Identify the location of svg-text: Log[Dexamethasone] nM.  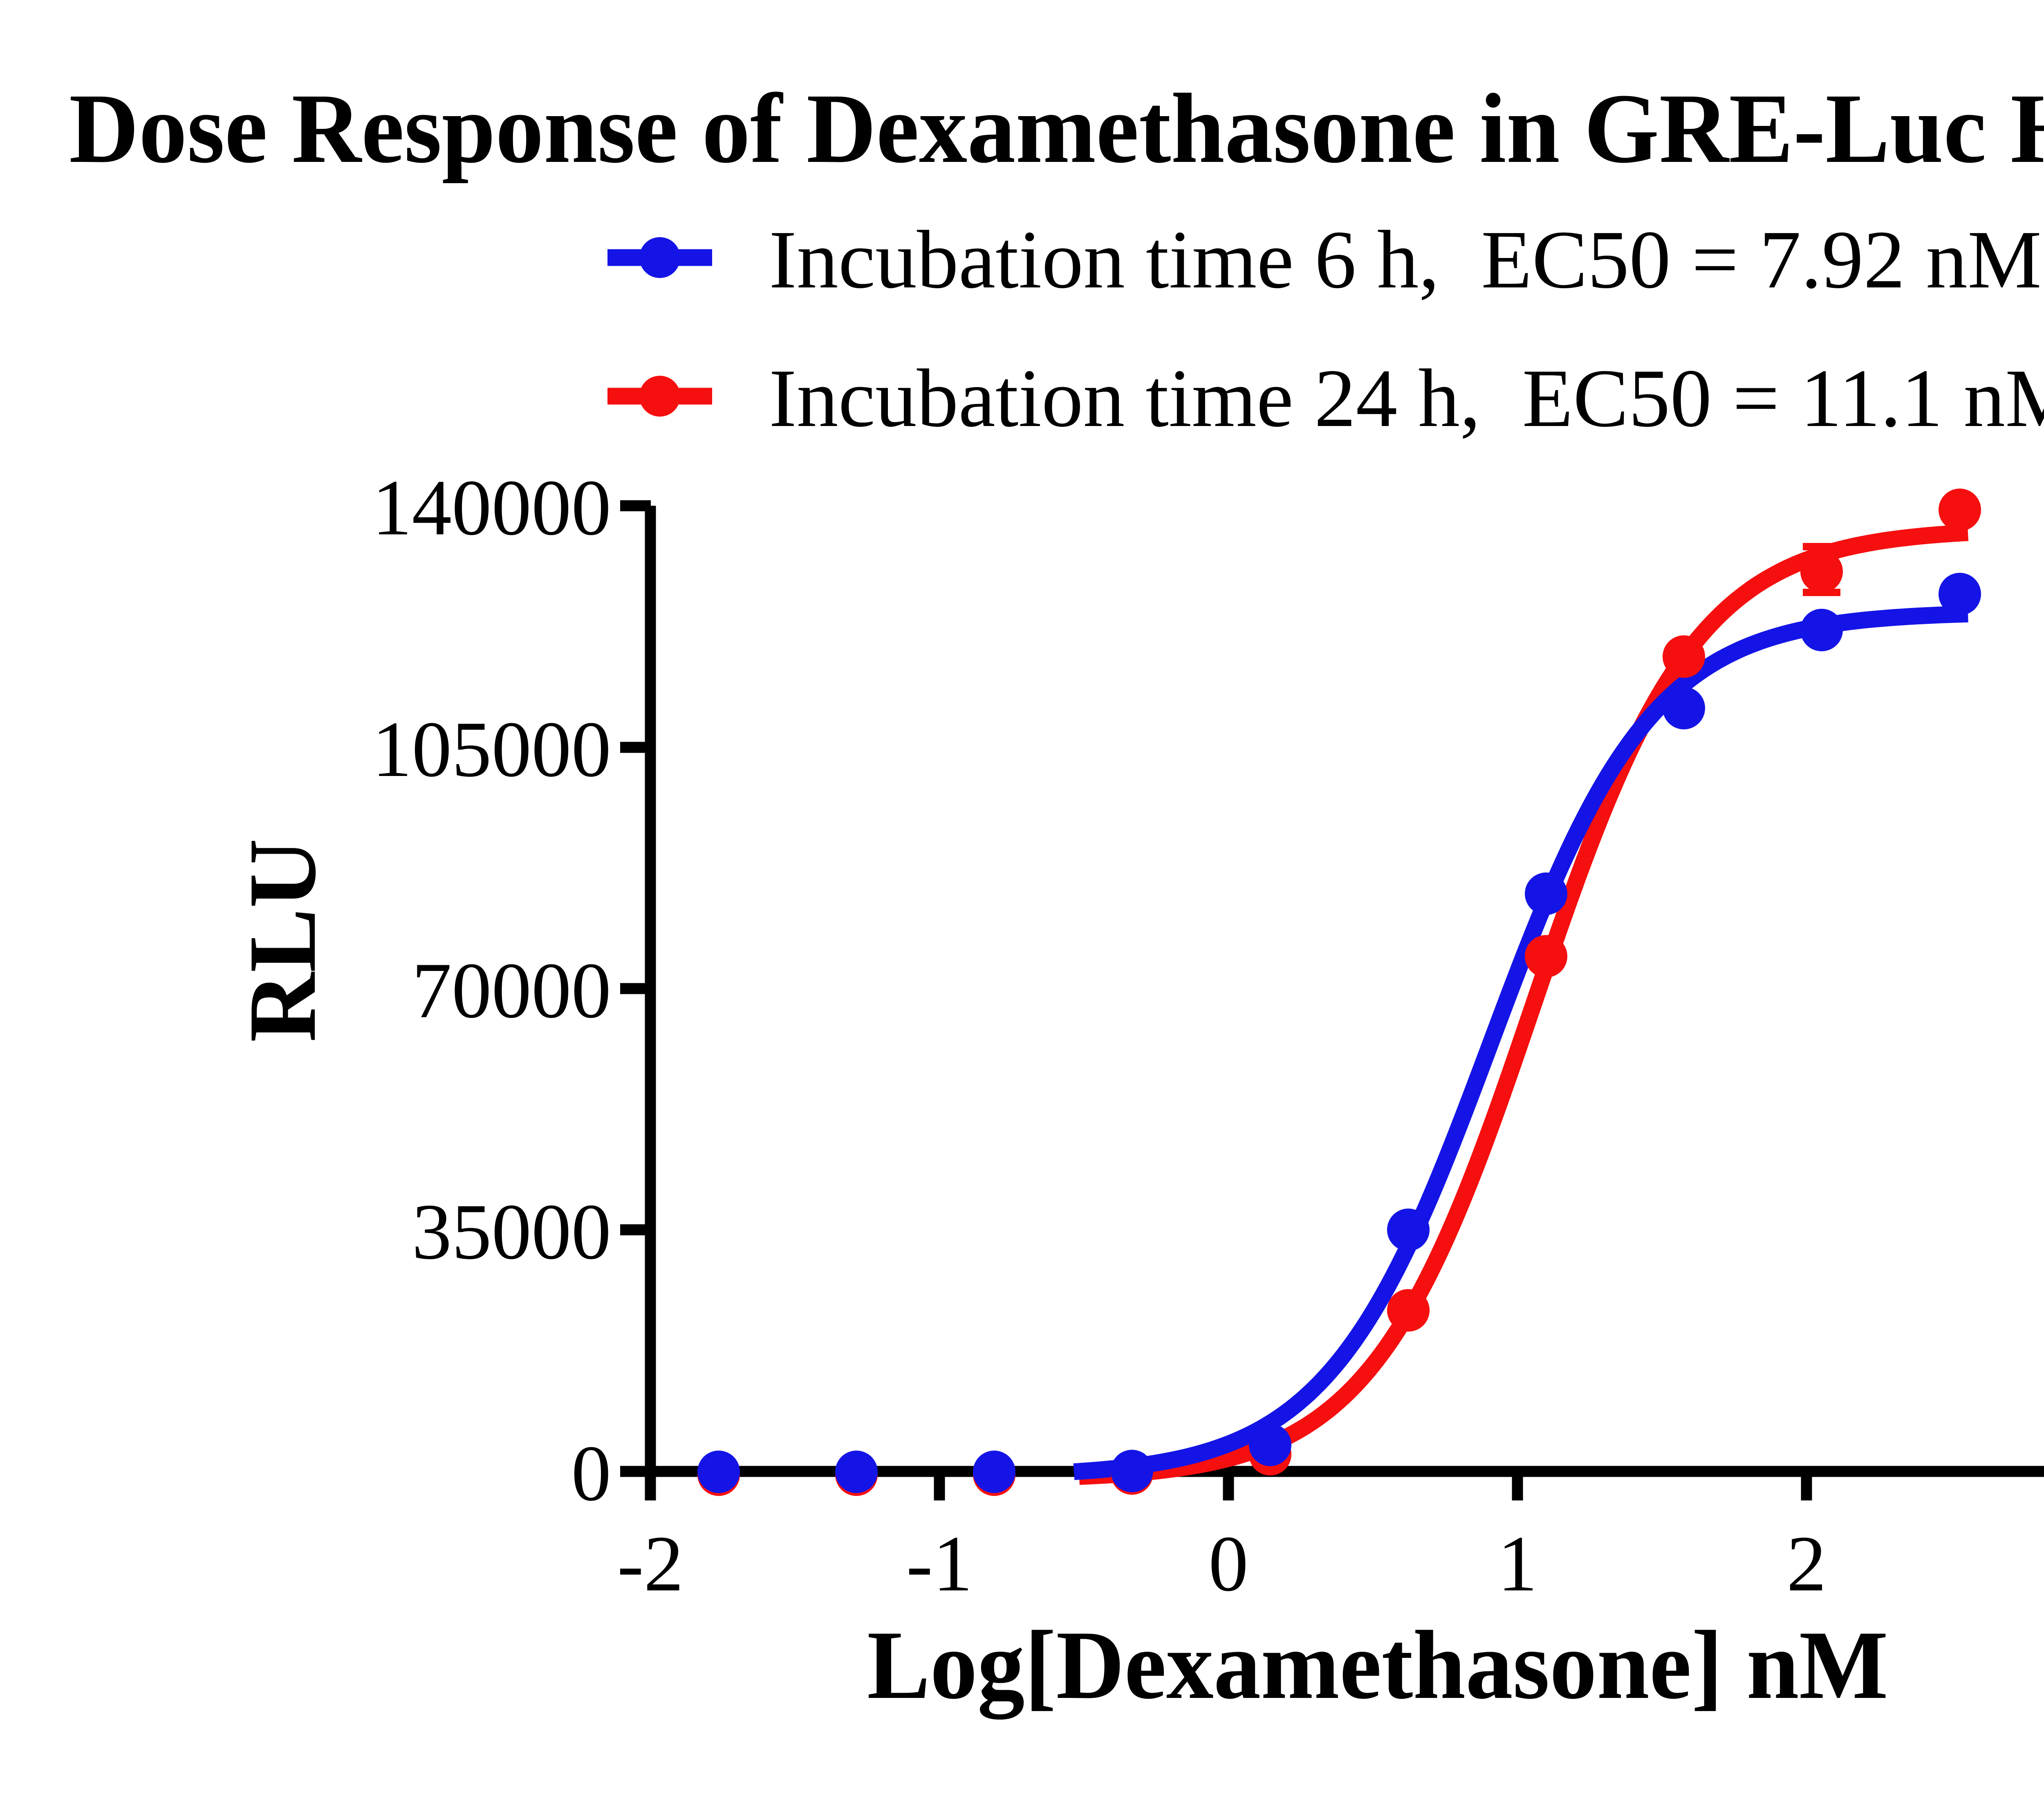
(1377, 1665).